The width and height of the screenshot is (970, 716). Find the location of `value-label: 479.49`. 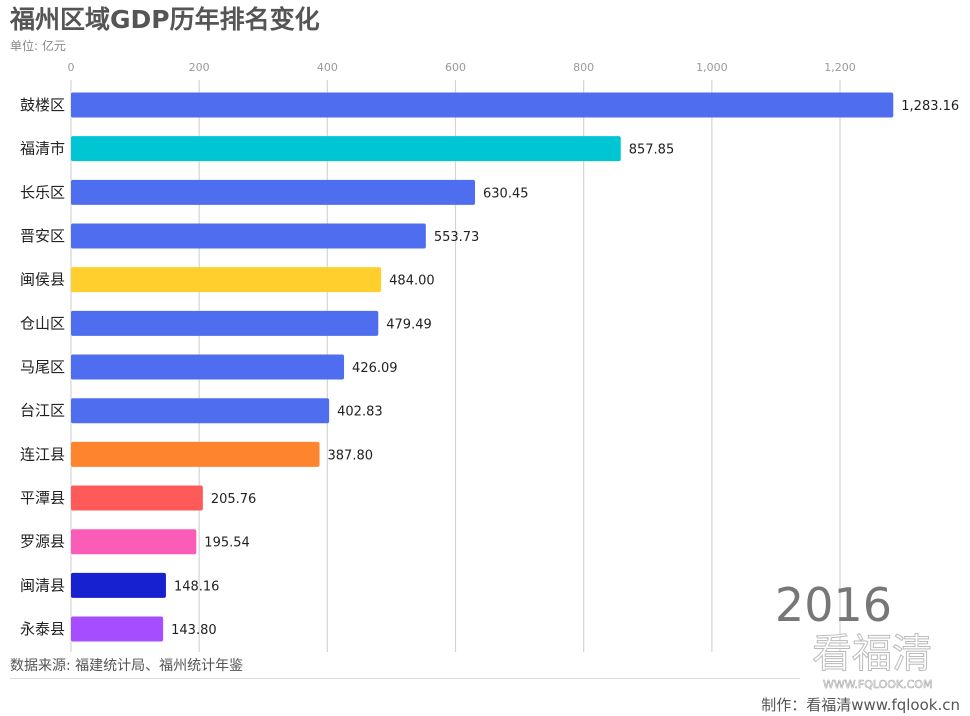

value-label: 479.49 is located at coordinates (409, 324).